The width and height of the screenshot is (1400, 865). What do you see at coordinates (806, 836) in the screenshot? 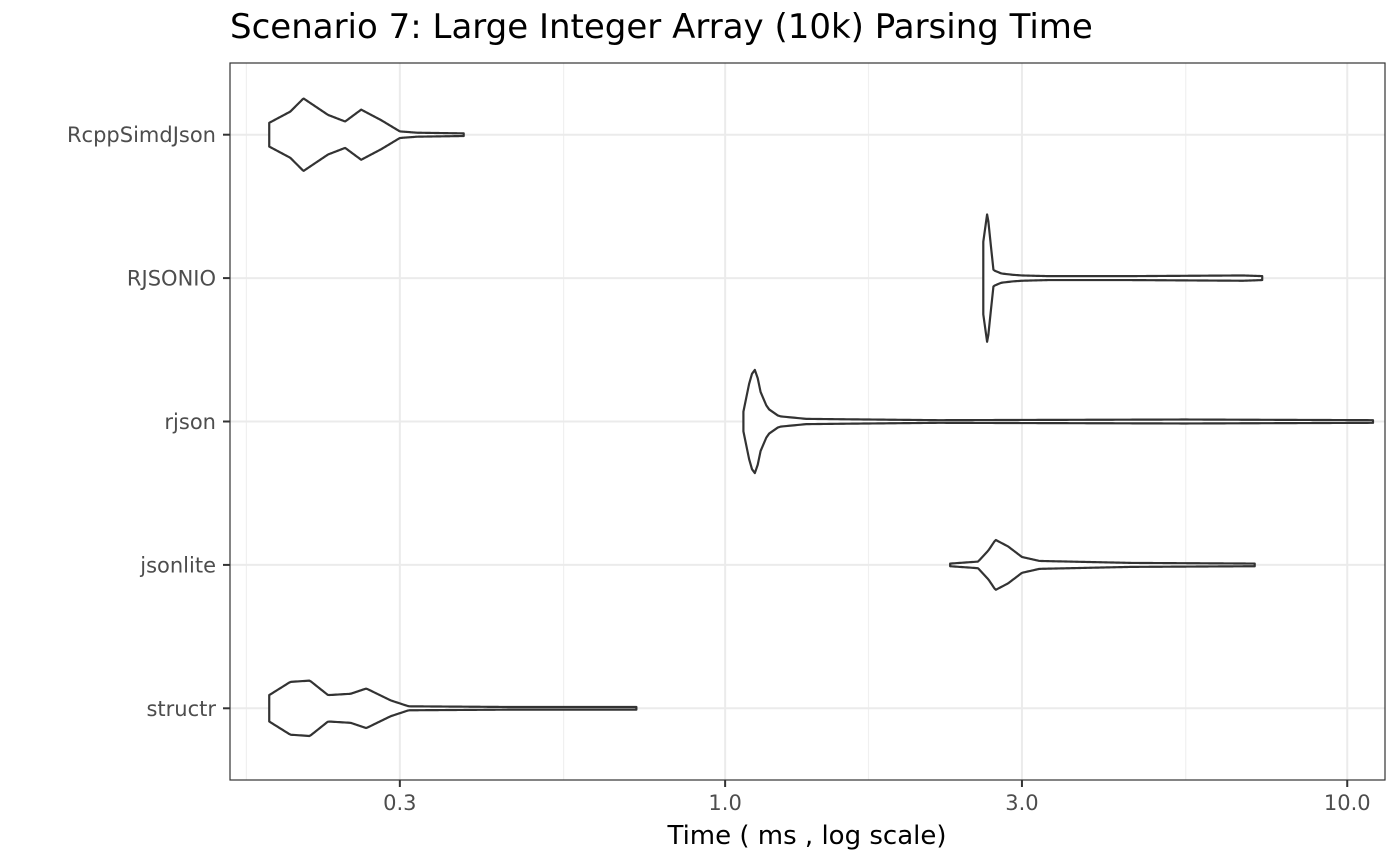
I see `x-axis-title: Time ( ms , log scale)` at bounding box center [806, 836].